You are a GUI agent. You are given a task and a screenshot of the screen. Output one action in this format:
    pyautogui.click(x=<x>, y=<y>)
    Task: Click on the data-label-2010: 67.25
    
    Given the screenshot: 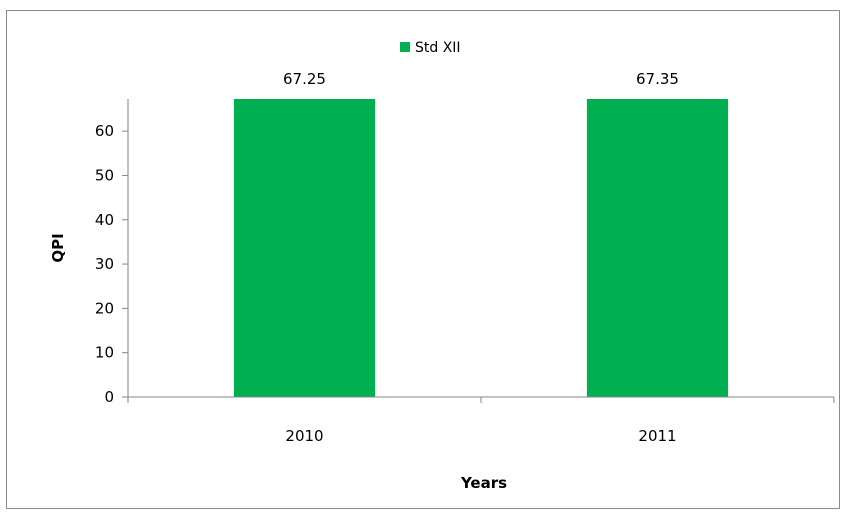 What is the action you would take?
    pyautogui.click(x=304, y=79)
    